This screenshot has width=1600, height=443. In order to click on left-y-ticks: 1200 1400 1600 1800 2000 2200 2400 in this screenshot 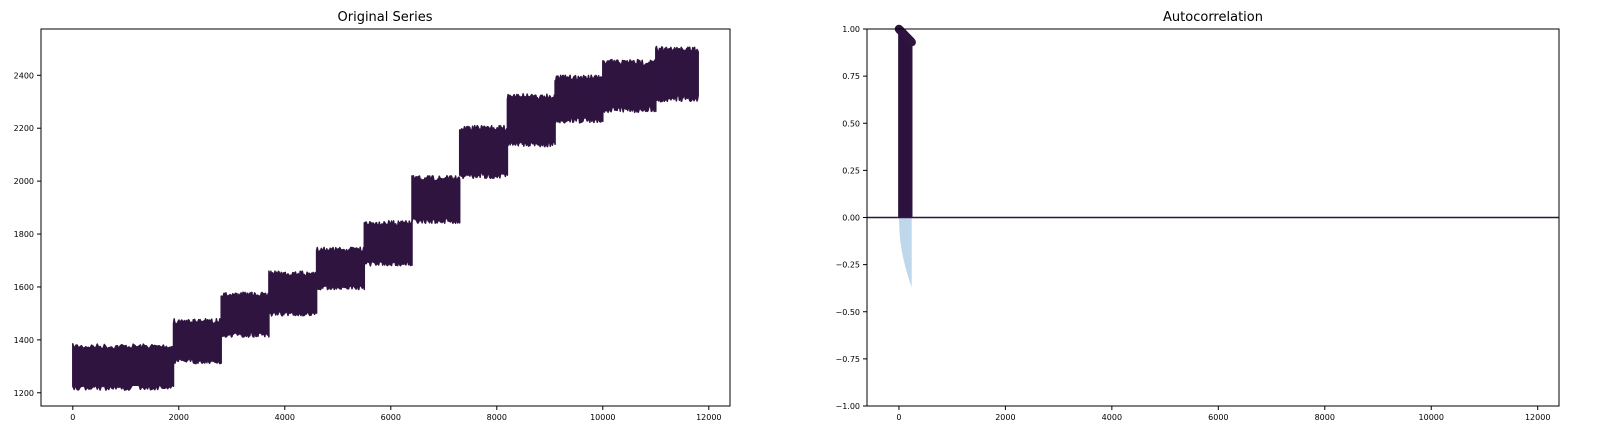, I will do `click(27, 234)`.